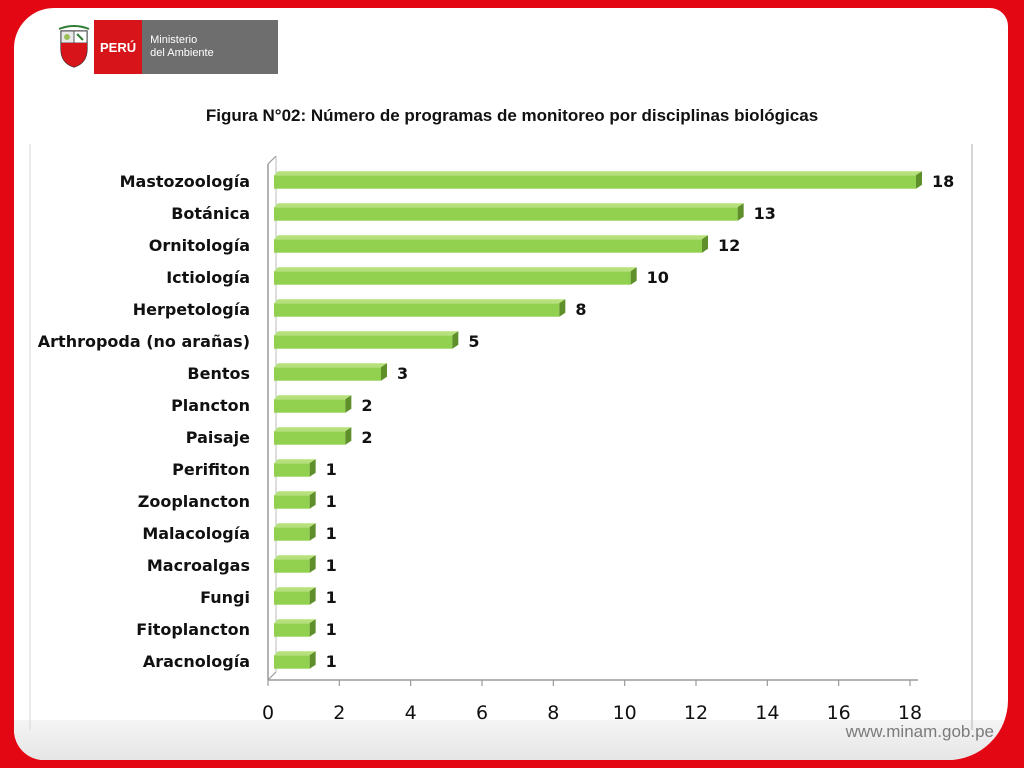 This screenshot has height=768, width=1024. I want to click on x-tick-label: 18, so click(910, 713).